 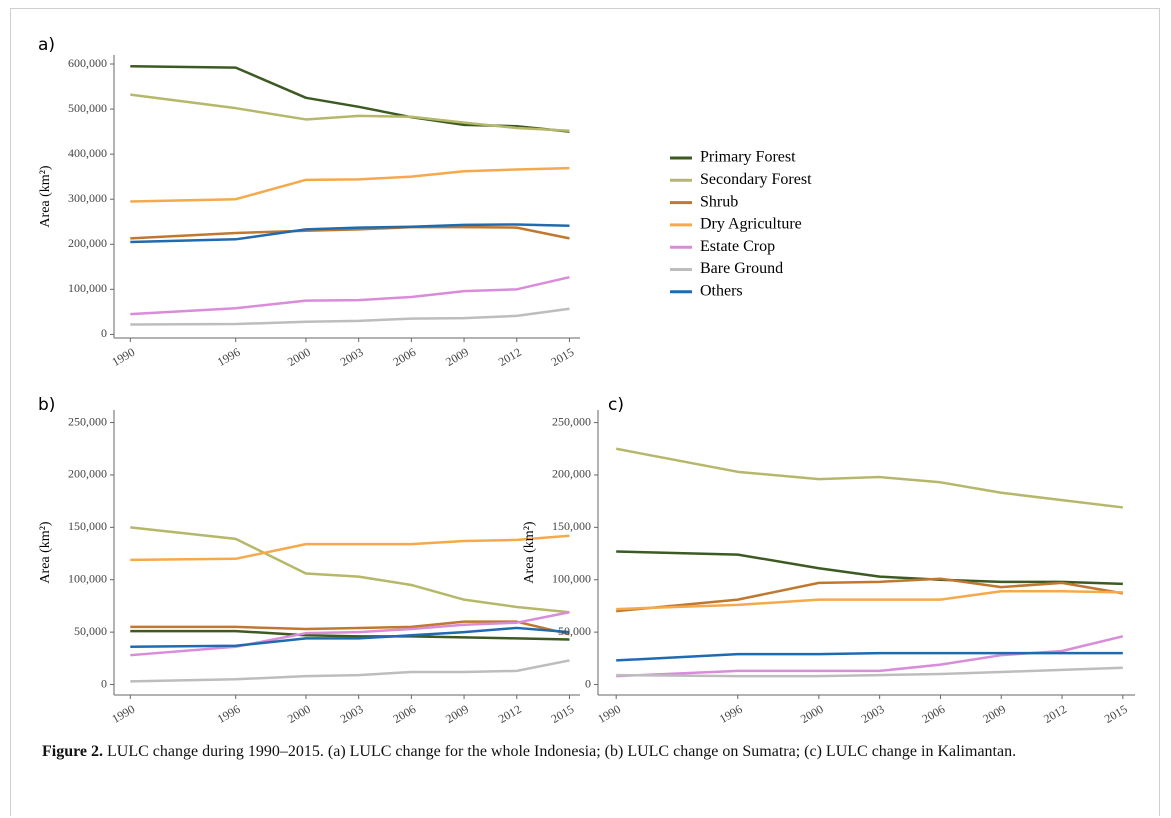 What do you see at coordinates (616, 405) in the screenshot?
I see `panel-label: c)` at bounding box center [616, 405].